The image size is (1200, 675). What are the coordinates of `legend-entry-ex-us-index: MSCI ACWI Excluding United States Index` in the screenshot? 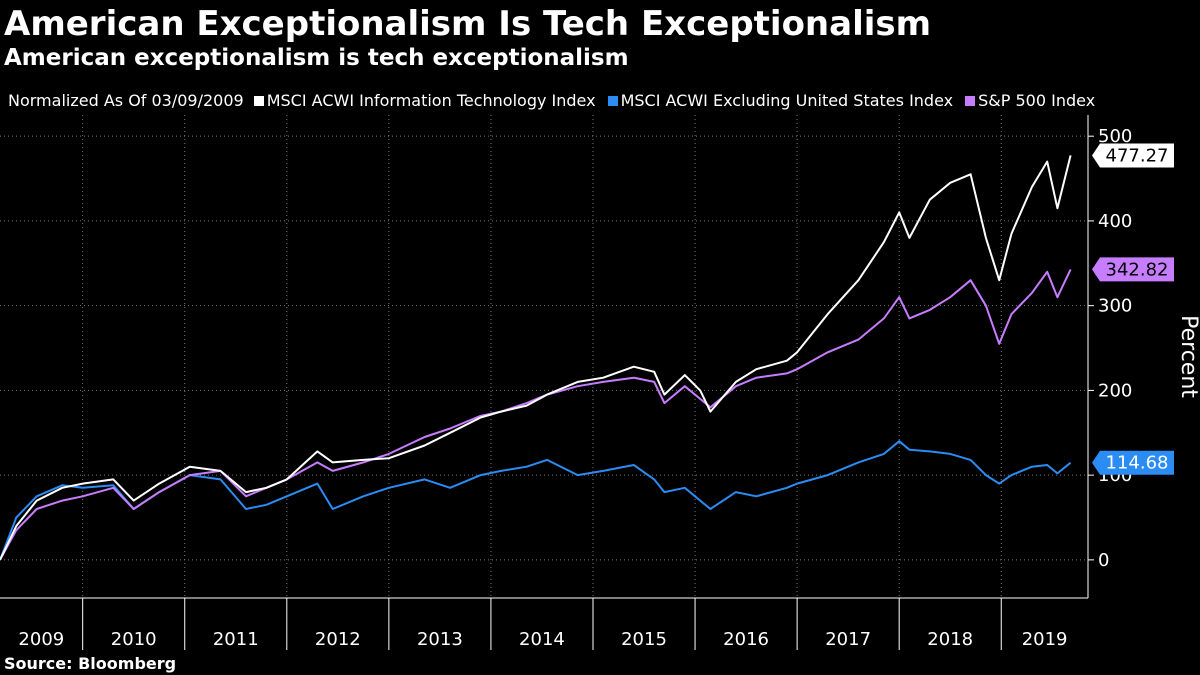 It's located at (780, 100).